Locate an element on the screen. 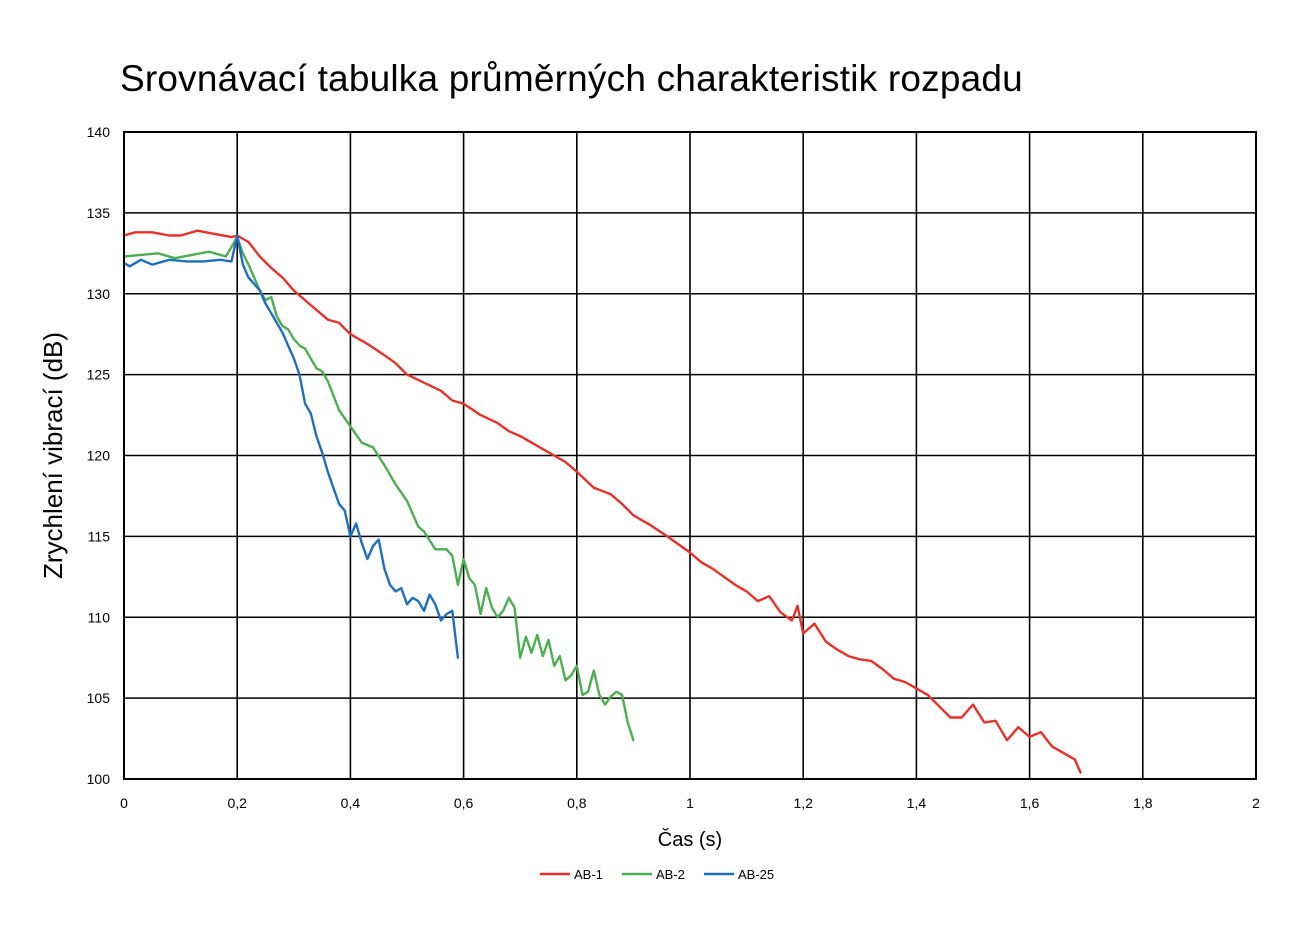  y-tick-label: 105 is located at coordinates (99, 698).